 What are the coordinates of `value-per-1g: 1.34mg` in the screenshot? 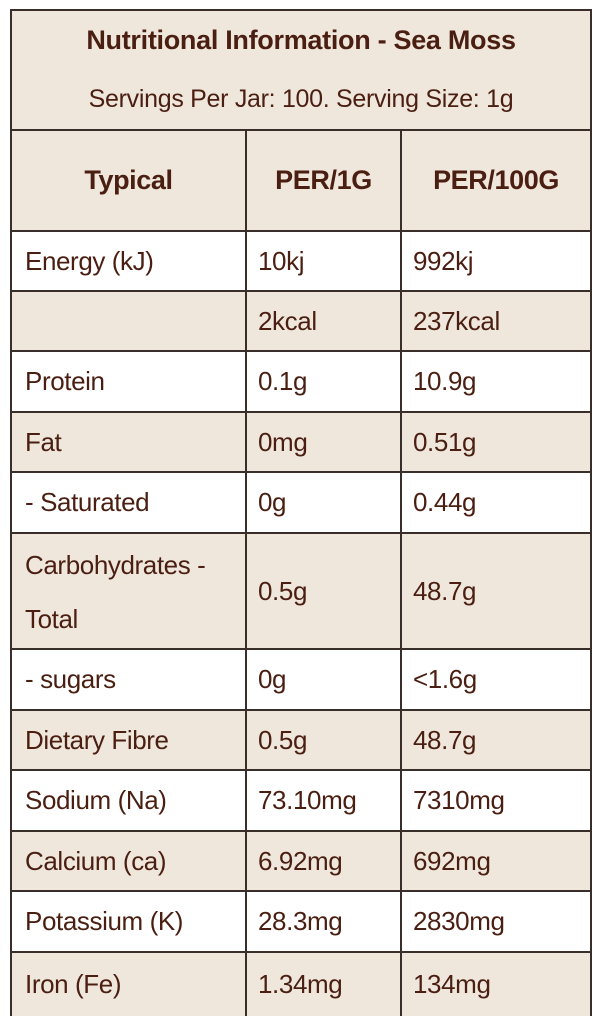 It's located at (322, 984).